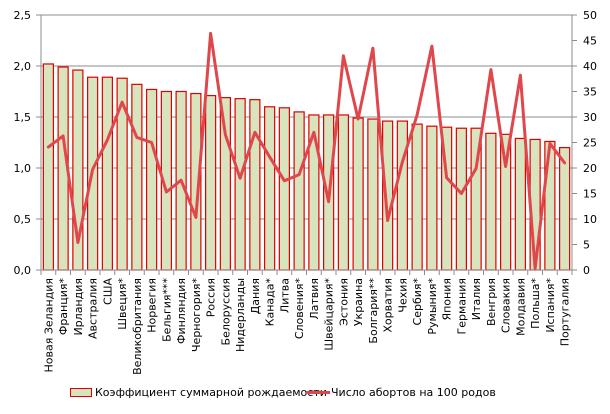  I want to click on category-label: Германия, so click(461, 306).